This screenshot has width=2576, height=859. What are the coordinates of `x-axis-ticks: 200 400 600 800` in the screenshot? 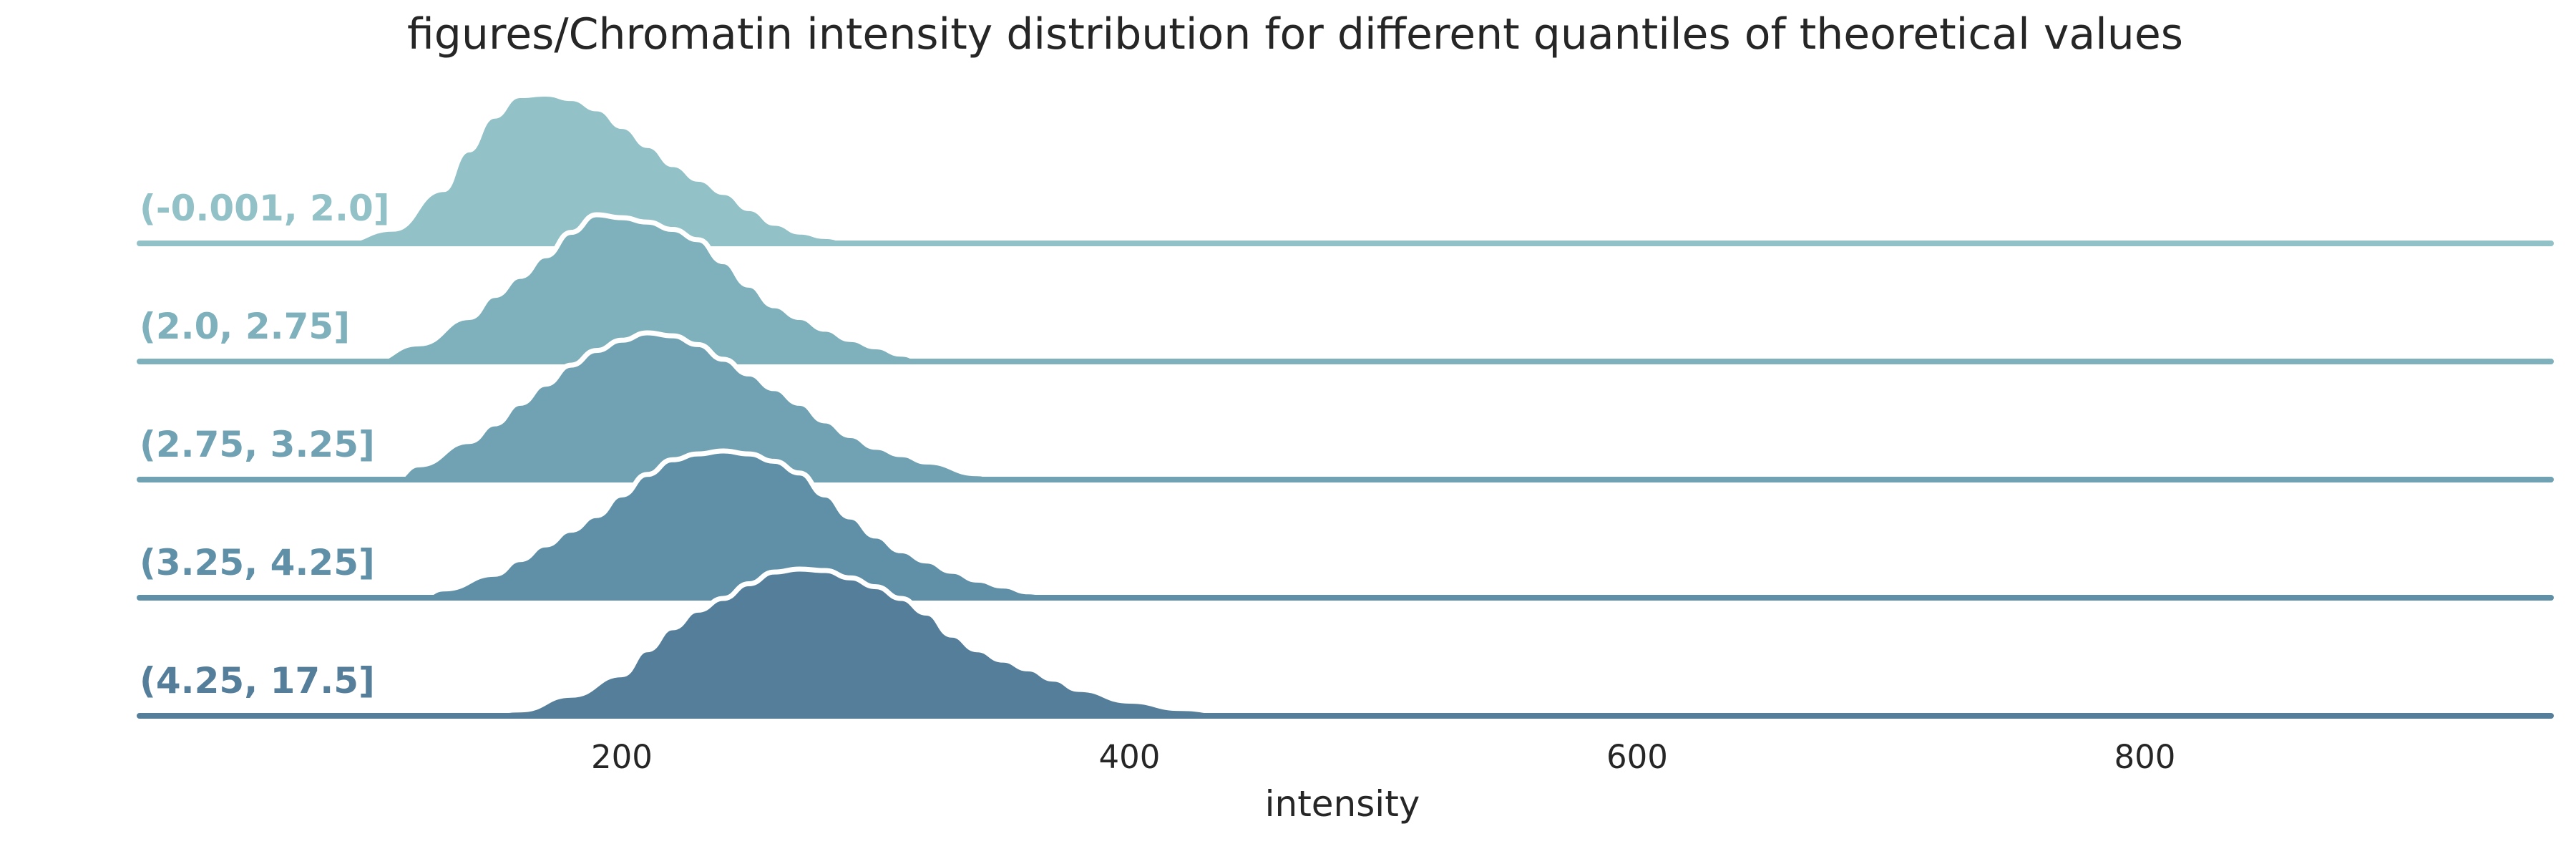 It's located at (1383, 757).